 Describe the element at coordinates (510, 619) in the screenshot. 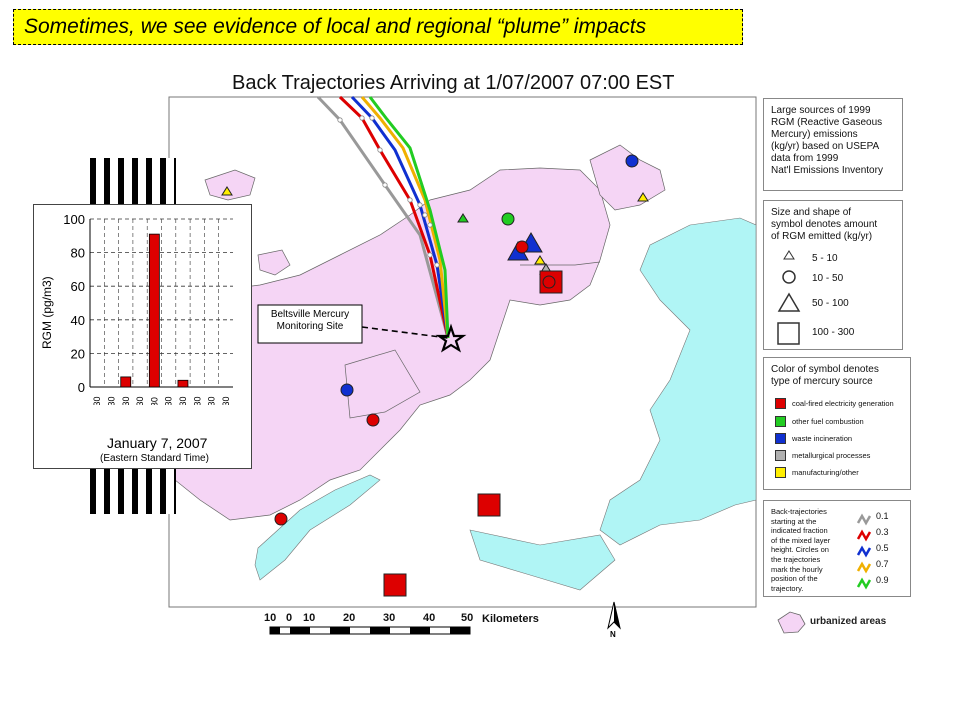

I see `scale-unit: Kilometers` at that location.